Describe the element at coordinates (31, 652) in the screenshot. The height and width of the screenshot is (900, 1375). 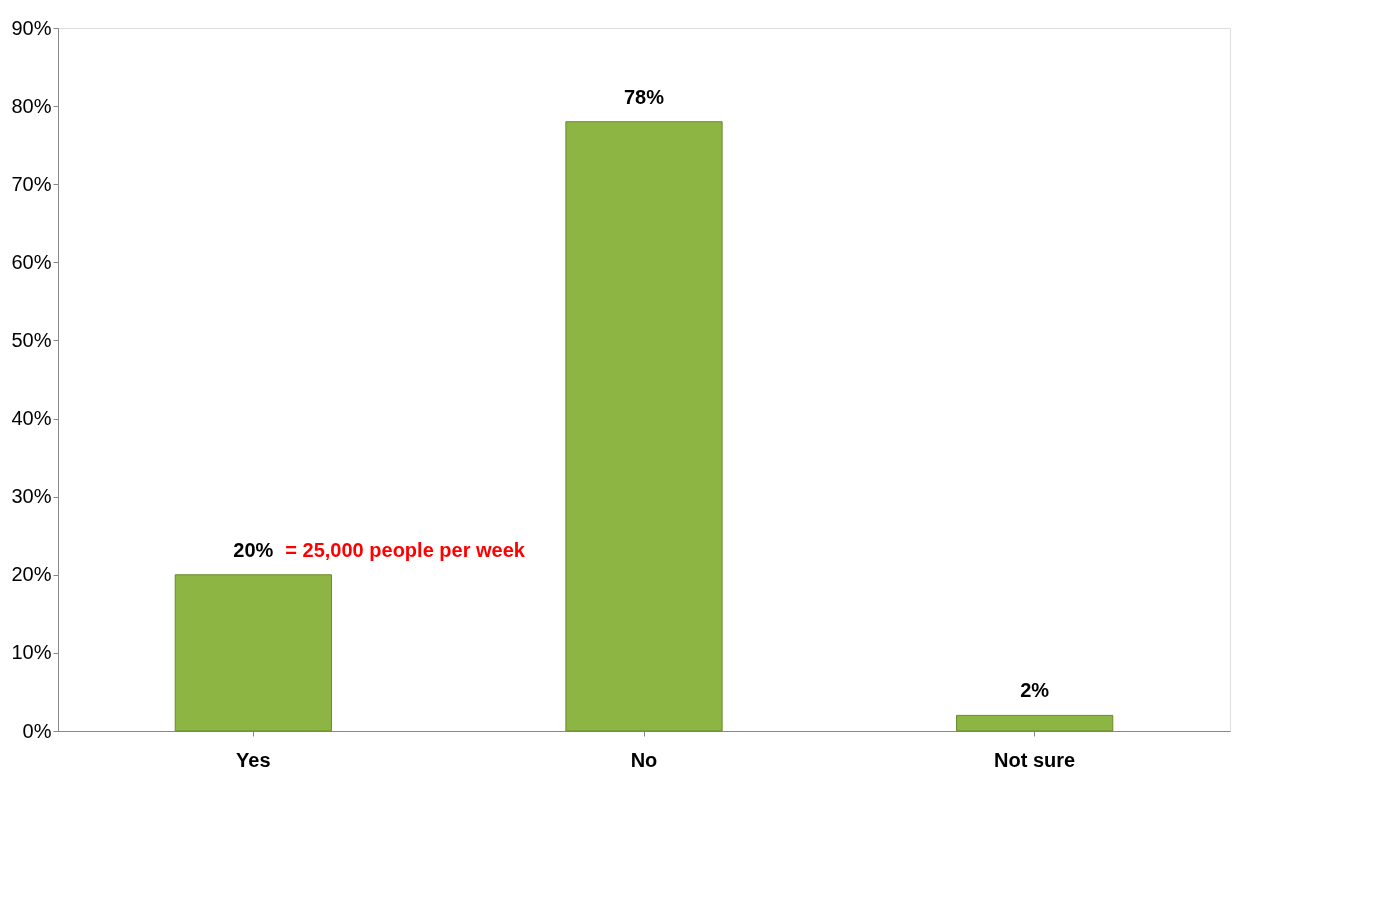
I see `y-tick-label: 10%` at that location.